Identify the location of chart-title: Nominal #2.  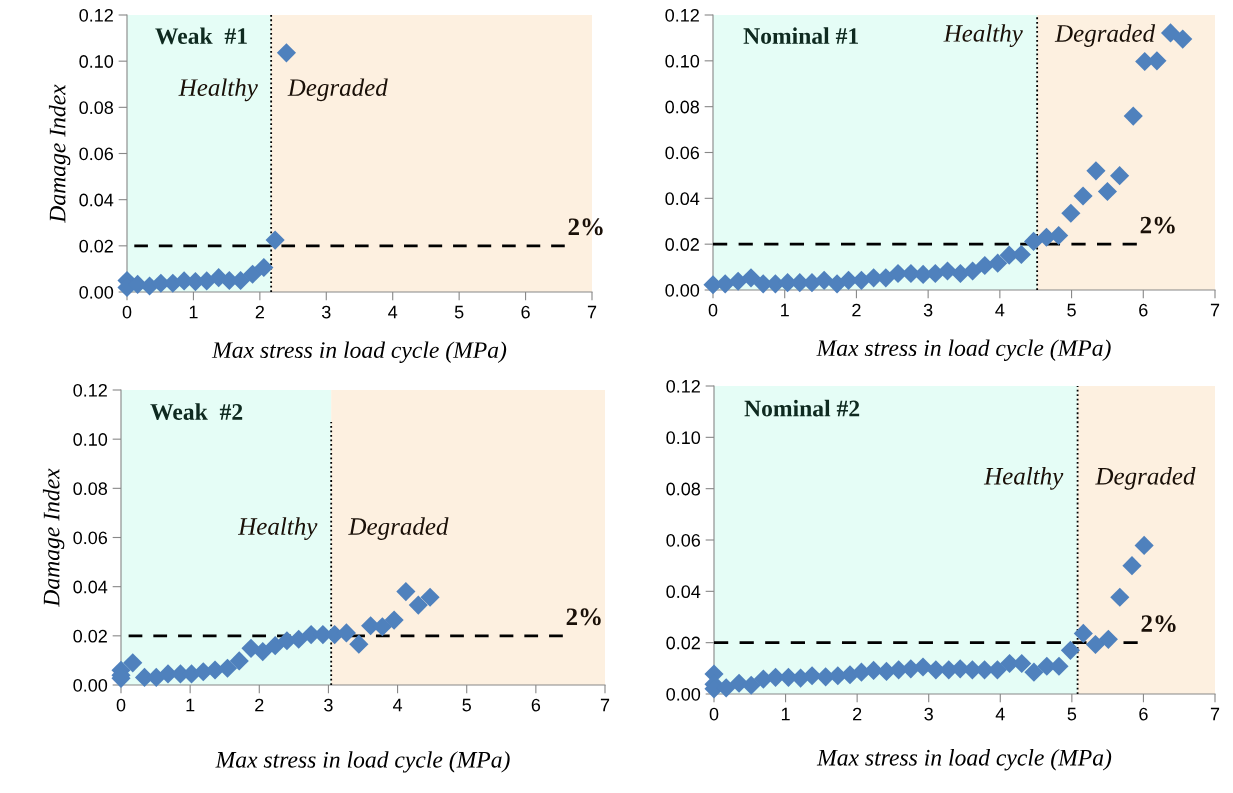
(802, 408).